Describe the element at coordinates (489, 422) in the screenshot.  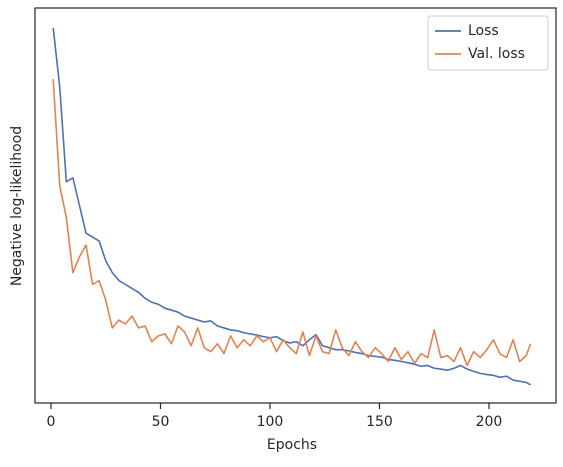
I see `x-tick-label: 200` at that location.